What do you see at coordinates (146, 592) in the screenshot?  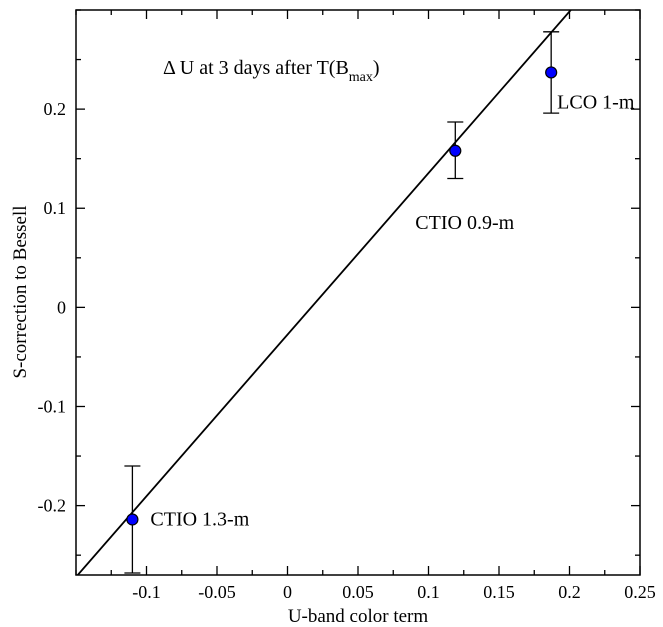 I see `x-tick-label: -0.1` at bounding box center [146, 592].